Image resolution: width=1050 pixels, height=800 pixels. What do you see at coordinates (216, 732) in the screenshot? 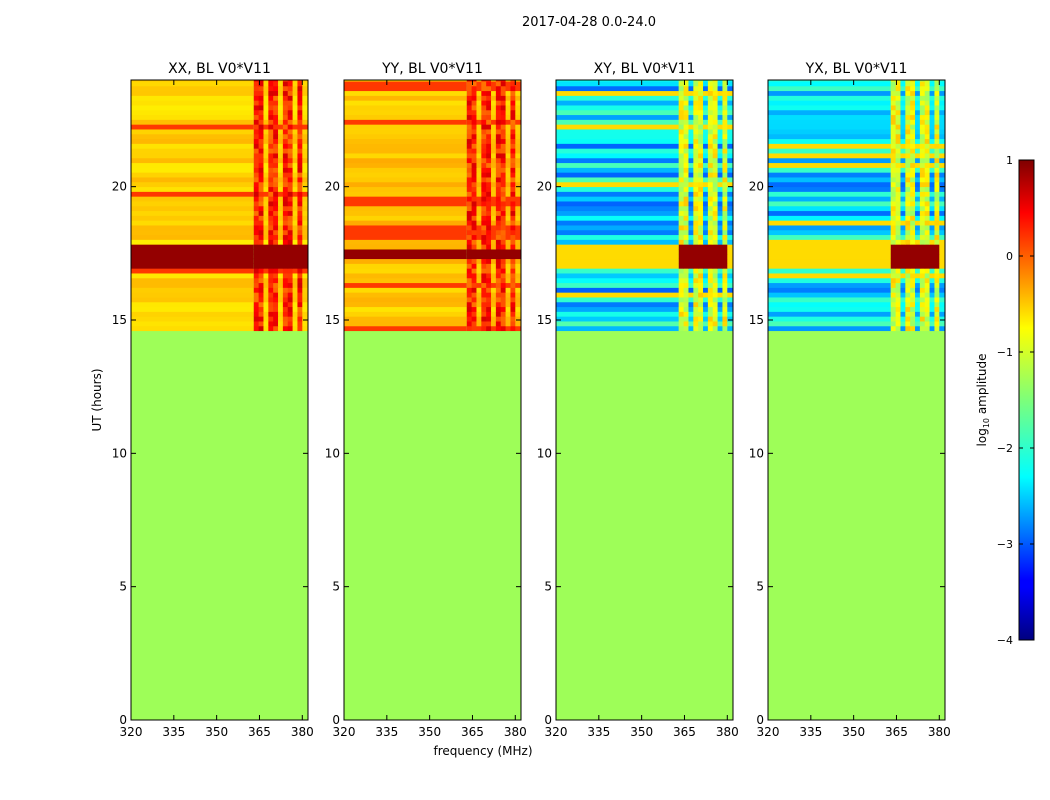
I see `x-tick-label: 350` at bounding box center [216, 732].